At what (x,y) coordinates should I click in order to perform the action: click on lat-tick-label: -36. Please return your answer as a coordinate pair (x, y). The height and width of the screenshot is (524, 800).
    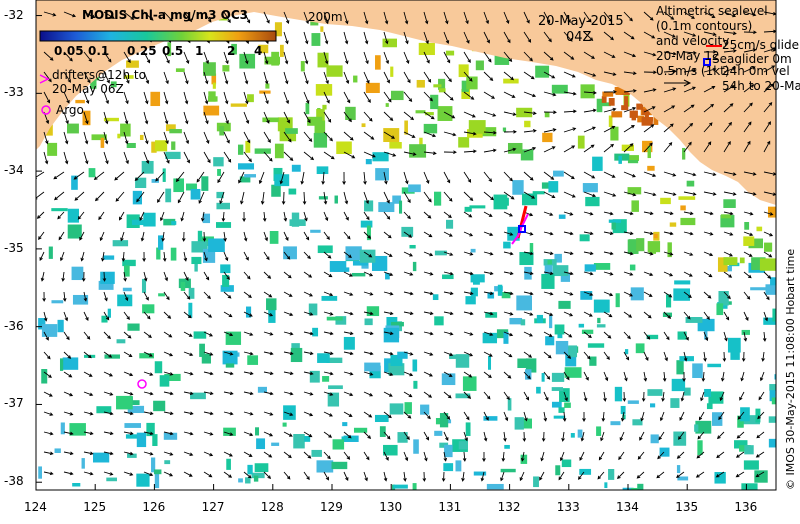
    Looking at the image, I should click on (14, 325).